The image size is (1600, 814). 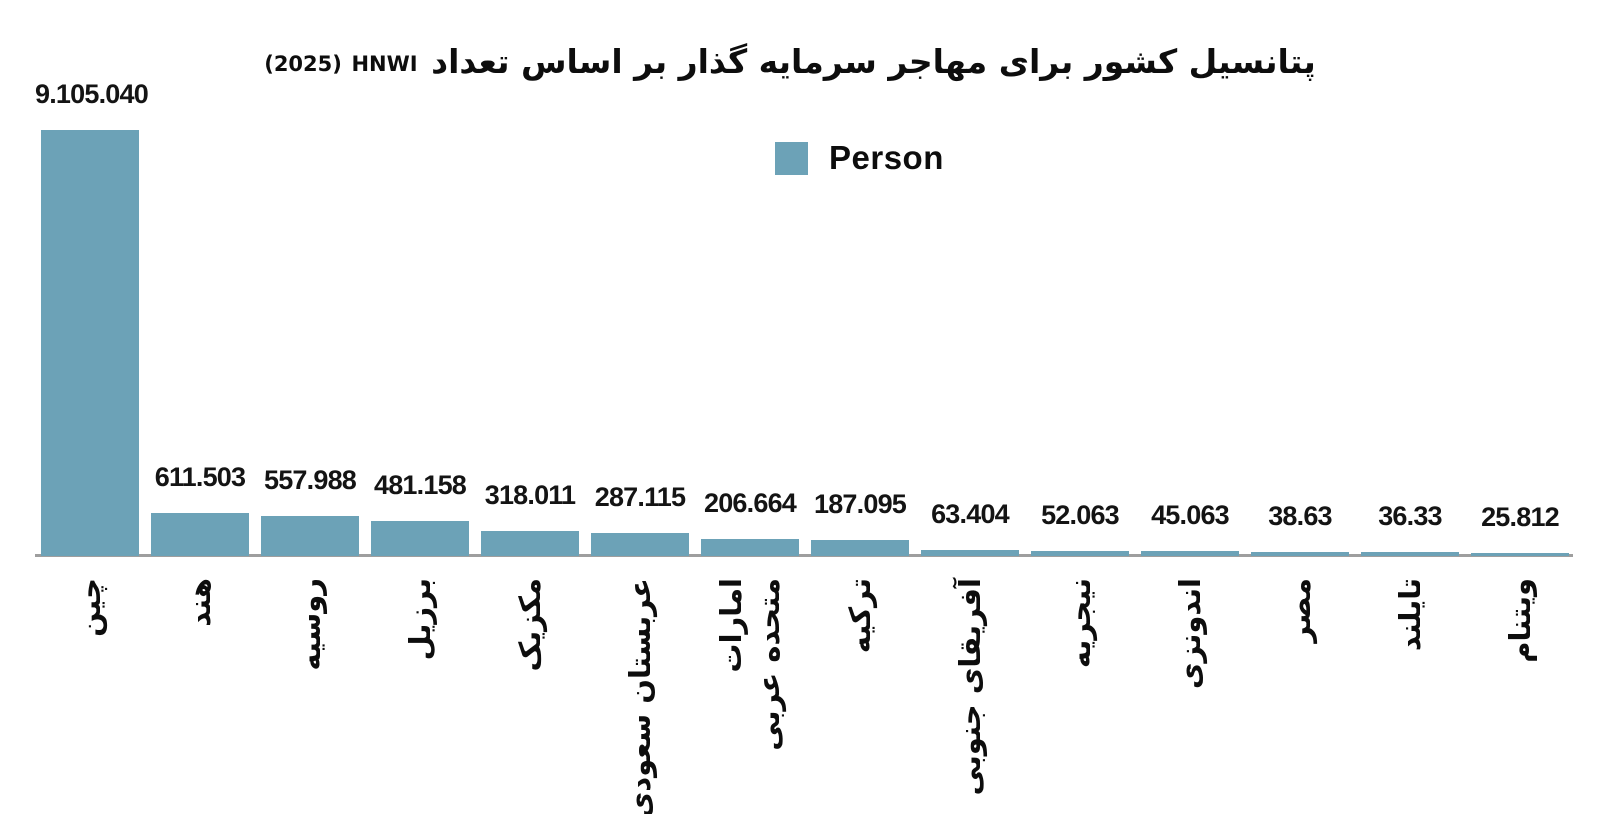 What do you see at coordinates (1520, 620) in the screenshot?
I see `x-axis-category-text: ویتنام` at bounding box center [1520, 620].